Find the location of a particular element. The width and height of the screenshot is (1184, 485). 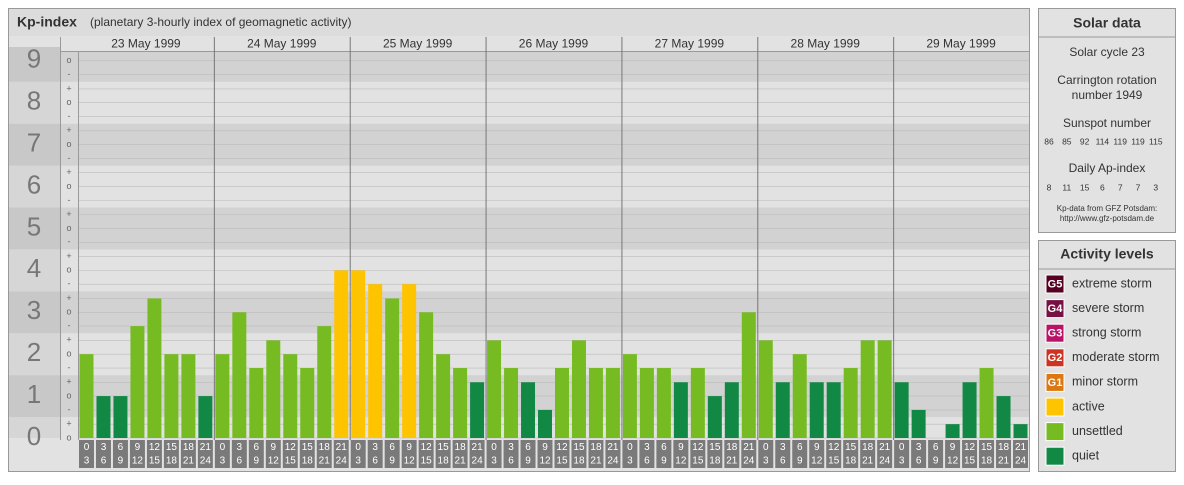

y-tick-label: 2 is located at coordinates (34, 352).